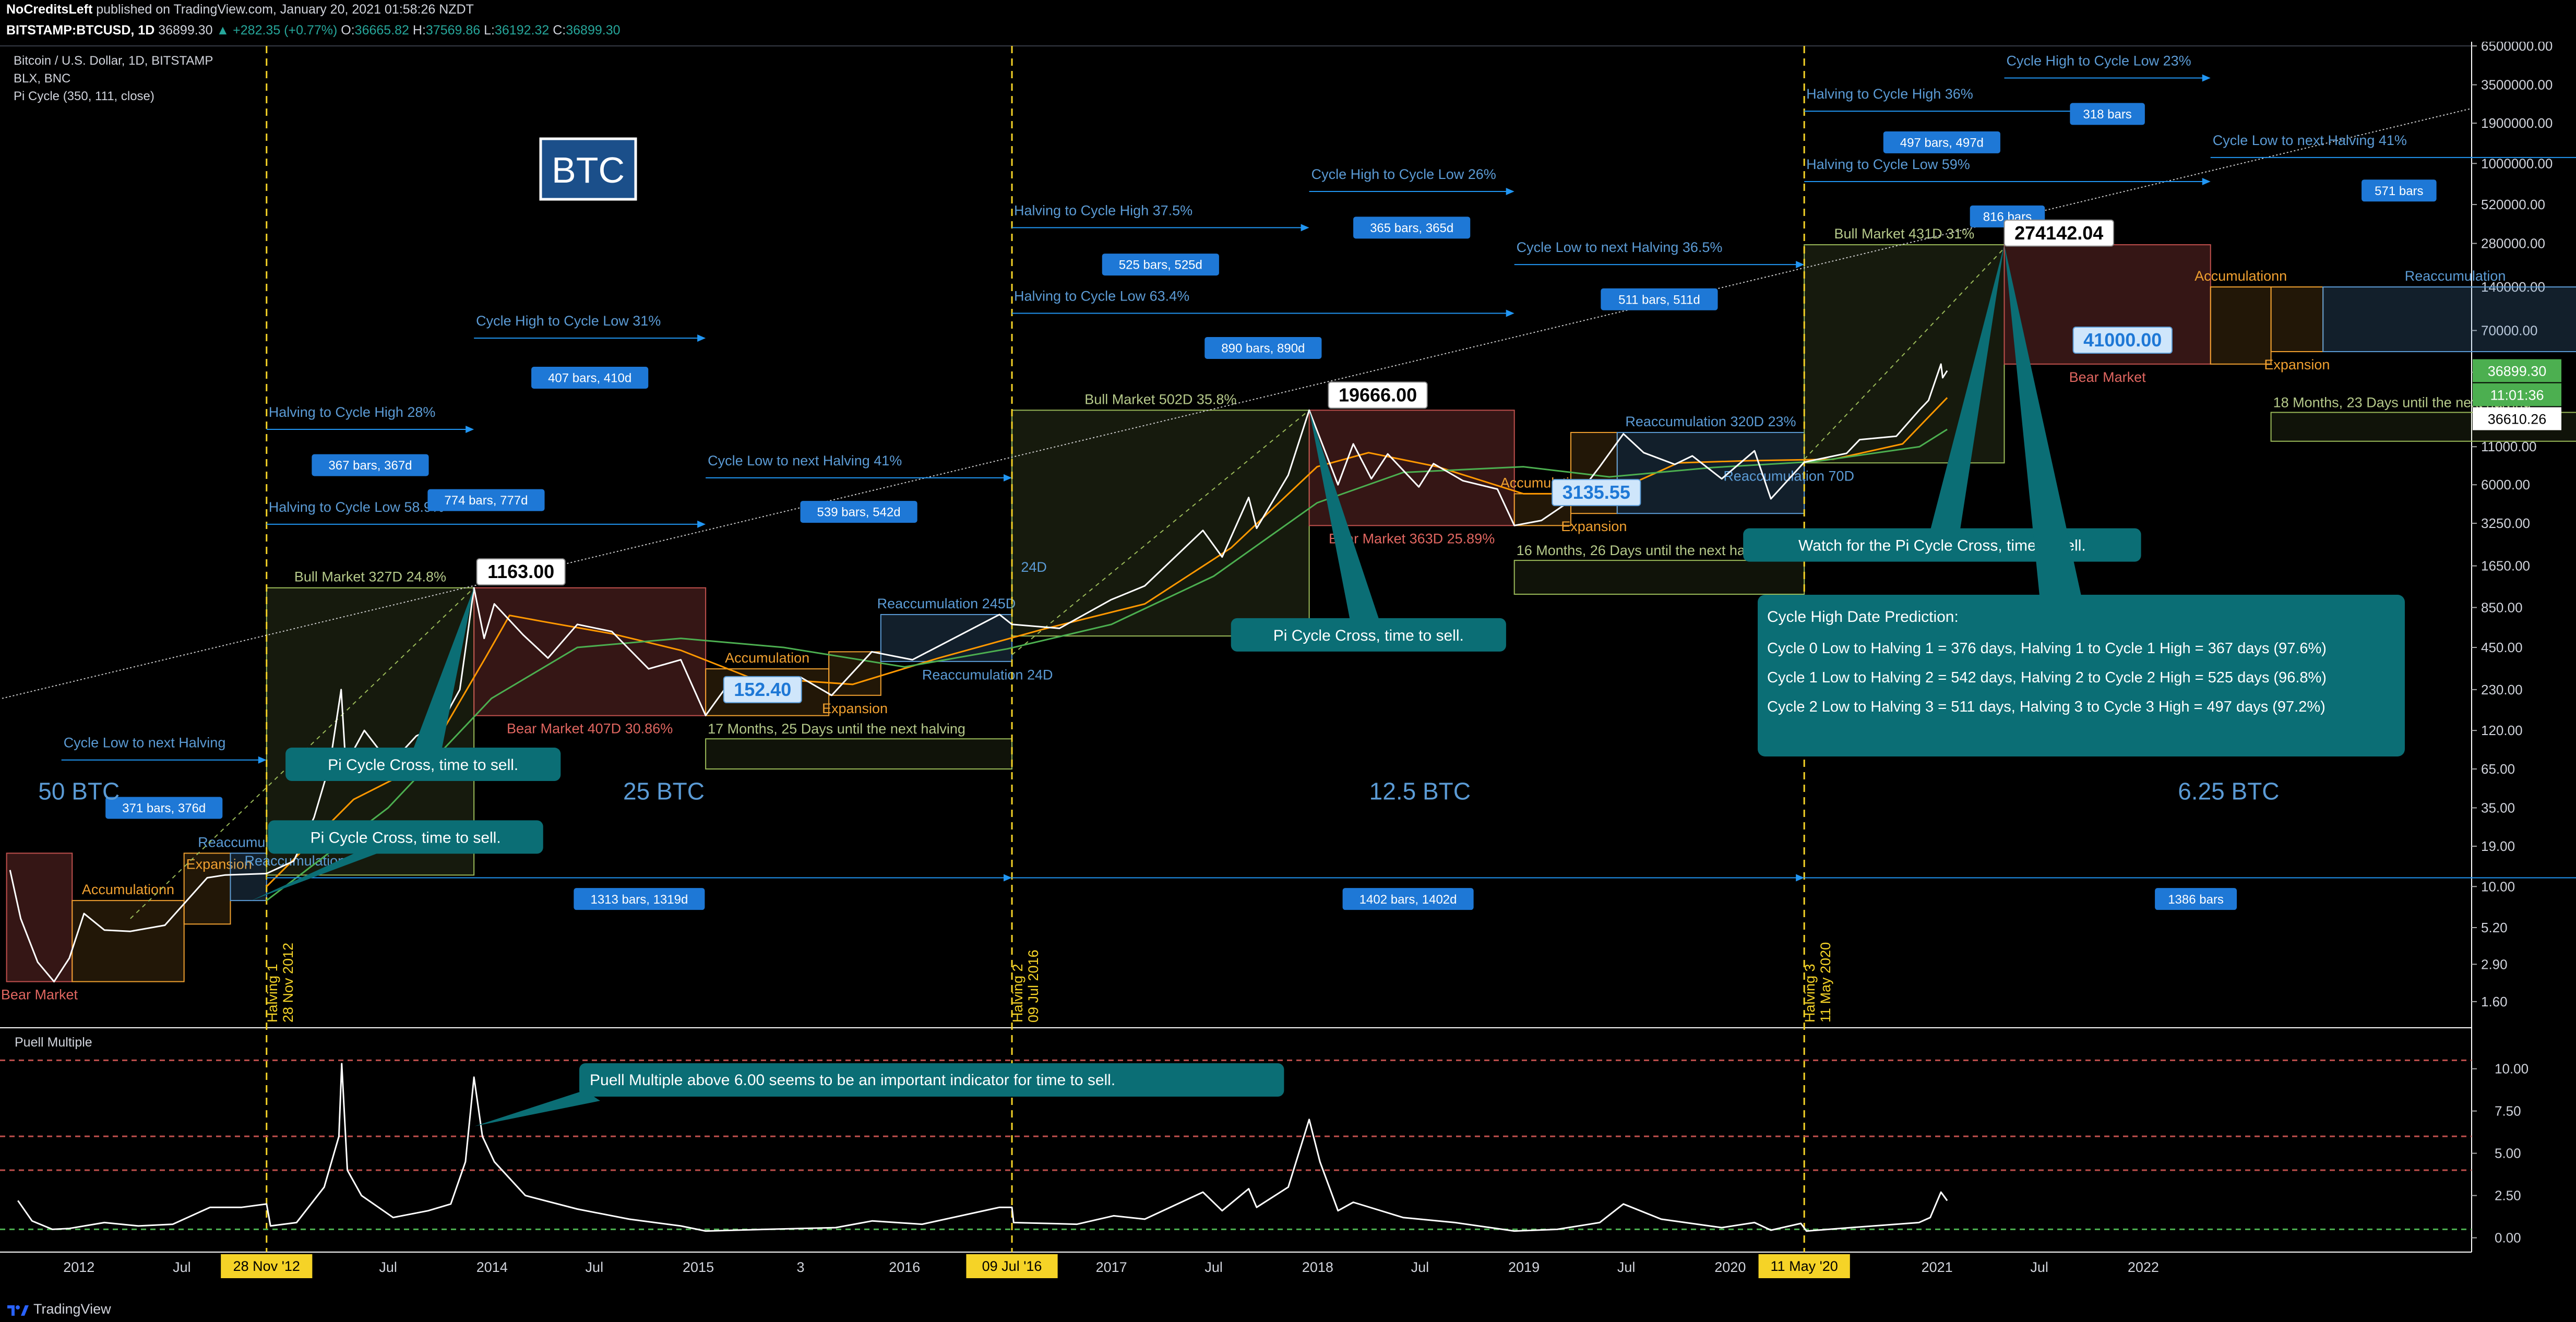  Describe the element at coordinates (419, 31) in the screenshot. I see `high-label: H:` at that location.